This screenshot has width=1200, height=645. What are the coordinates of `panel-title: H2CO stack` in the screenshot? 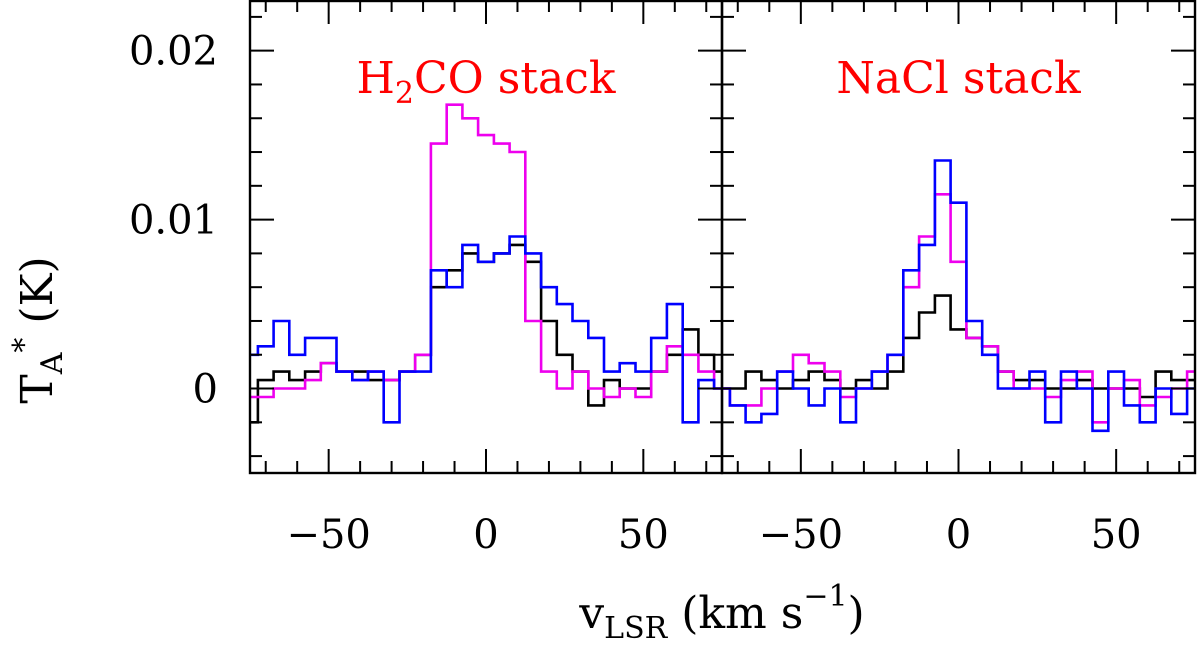 It's located at (486, 82).